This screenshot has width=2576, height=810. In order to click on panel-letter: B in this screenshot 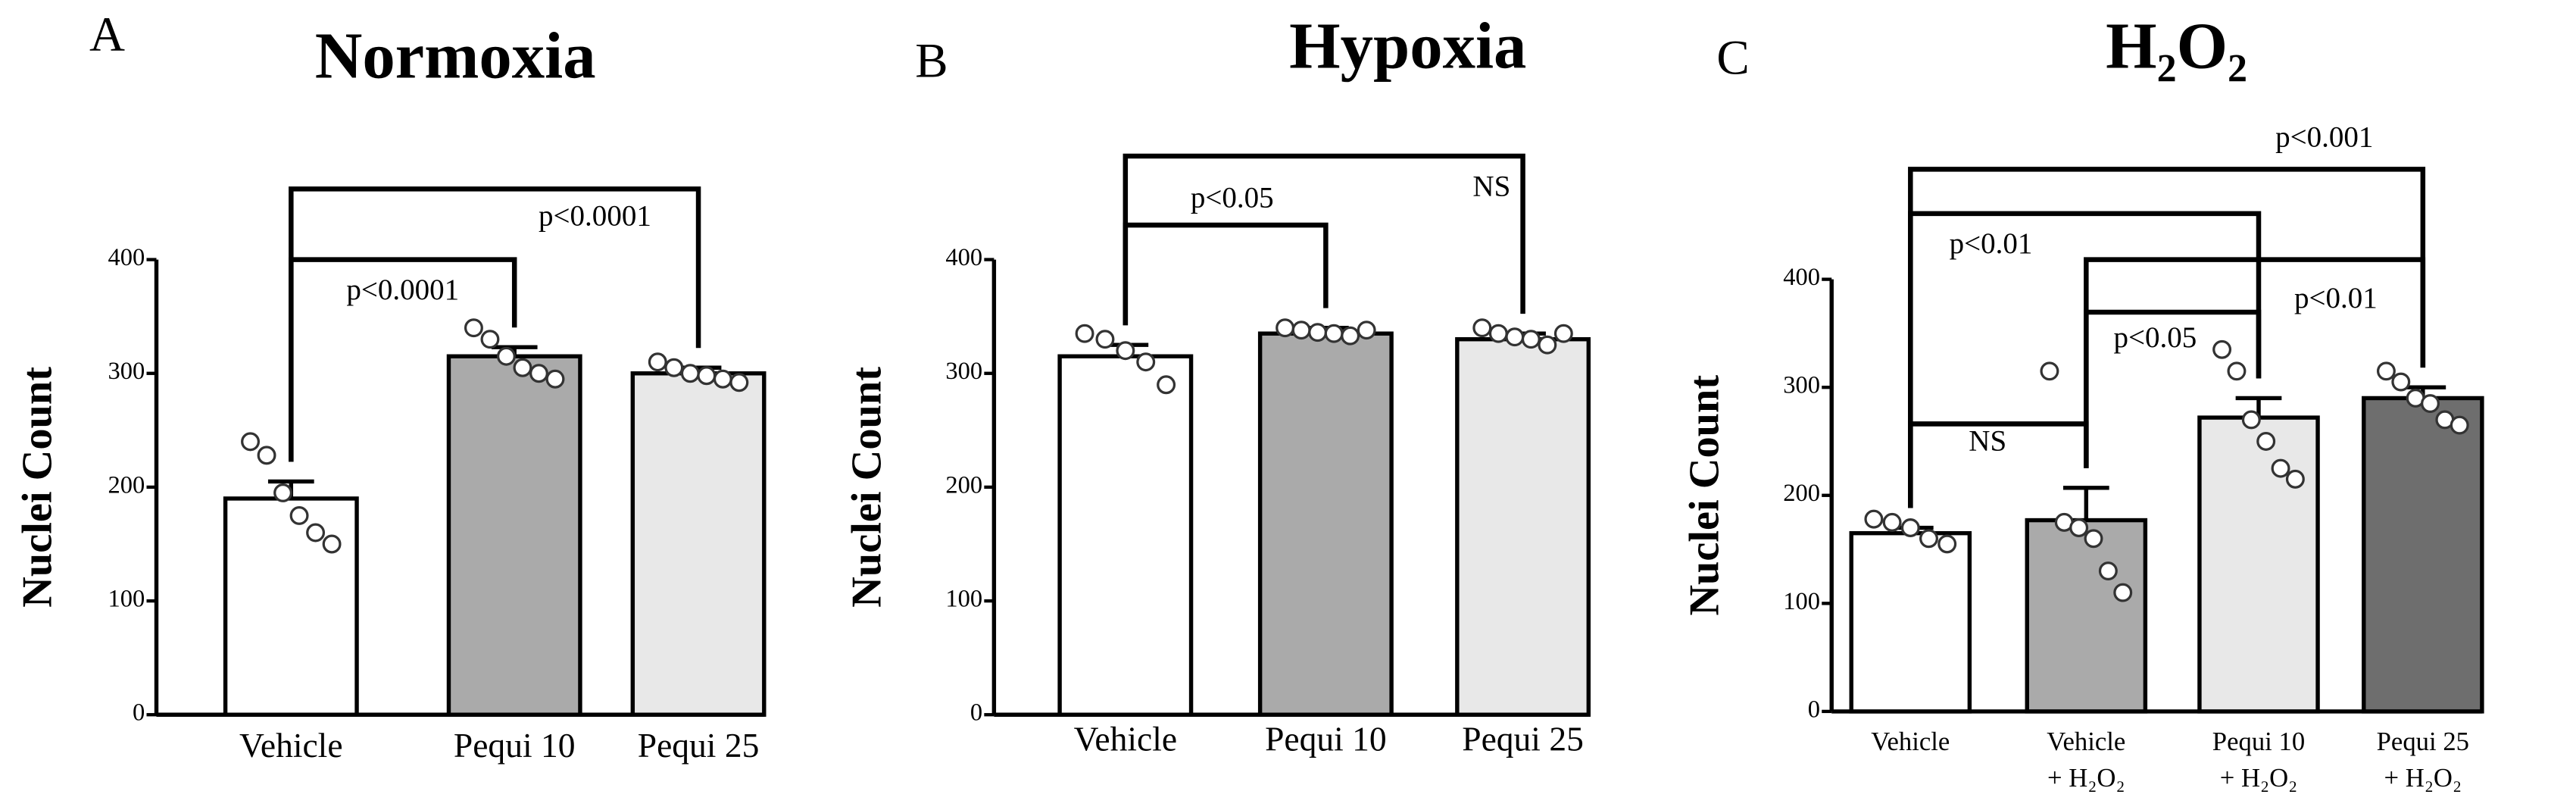, I will do `click(932, 61)`.